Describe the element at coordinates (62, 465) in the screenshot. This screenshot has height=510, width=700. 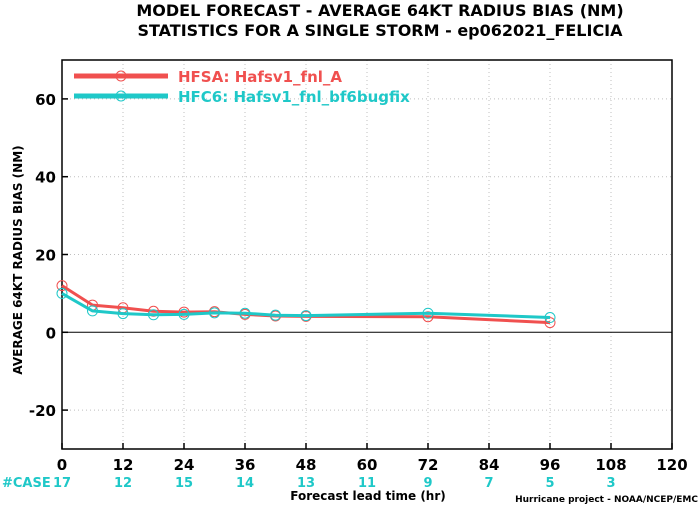
I see `x-tick-label: 0` at that location.